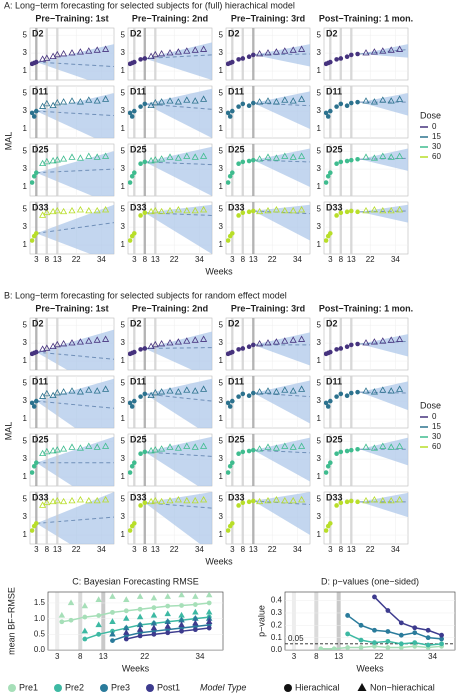  What do you see at coordinates (297, 259) in the screenshot?
I see `x-tick-label: 34` at bounding box center [297, 259].